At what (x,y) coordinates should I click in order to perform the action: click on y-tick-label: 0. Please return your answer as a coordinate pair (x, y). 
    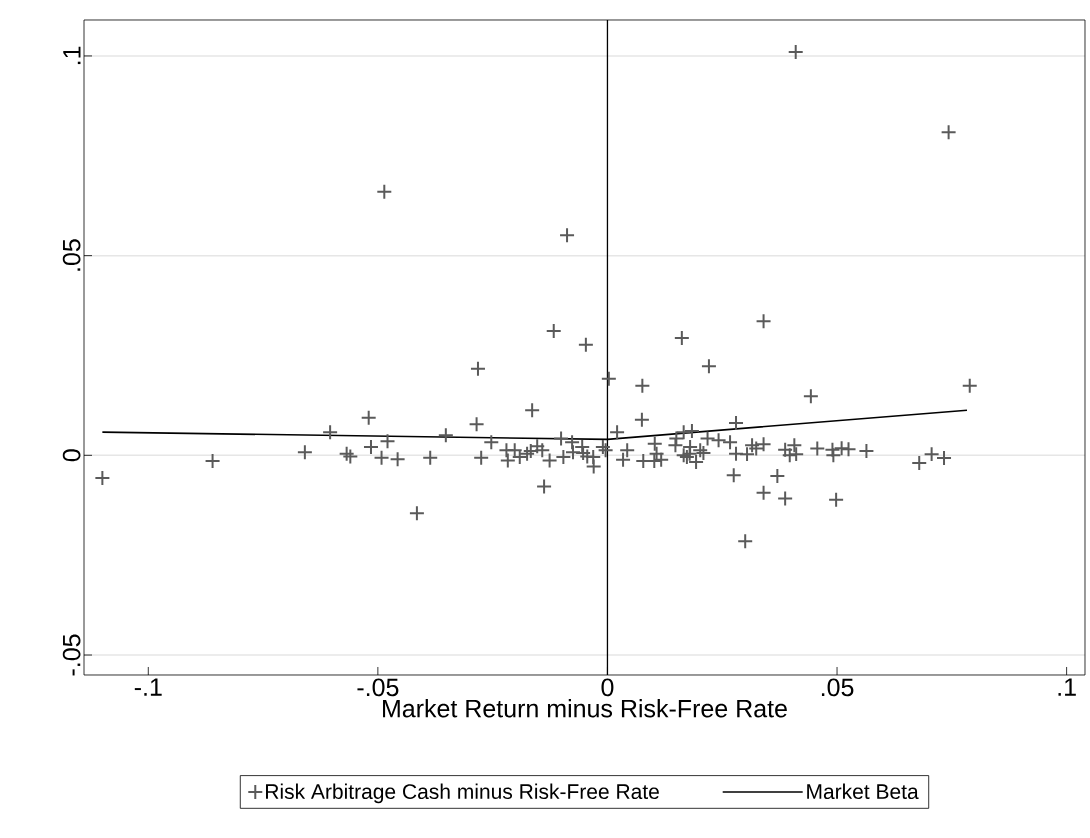
    Looking at the image, I should click on (71, 455).